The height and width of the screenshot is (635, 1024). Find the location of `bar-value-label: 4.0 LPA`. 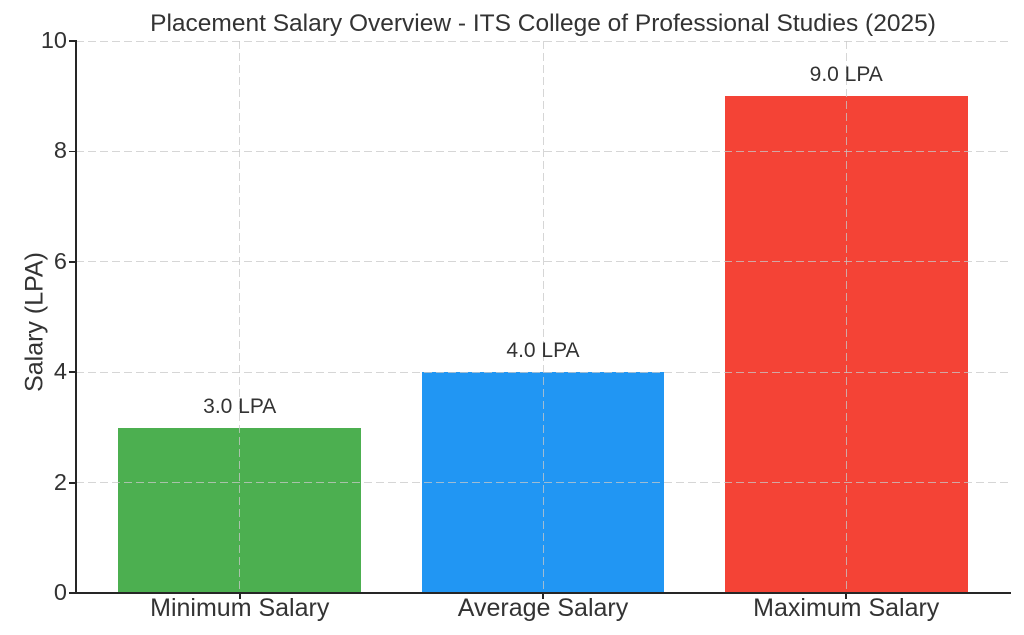

bar-value-label: 4.0 LPA is located at coordinates (543, 351).